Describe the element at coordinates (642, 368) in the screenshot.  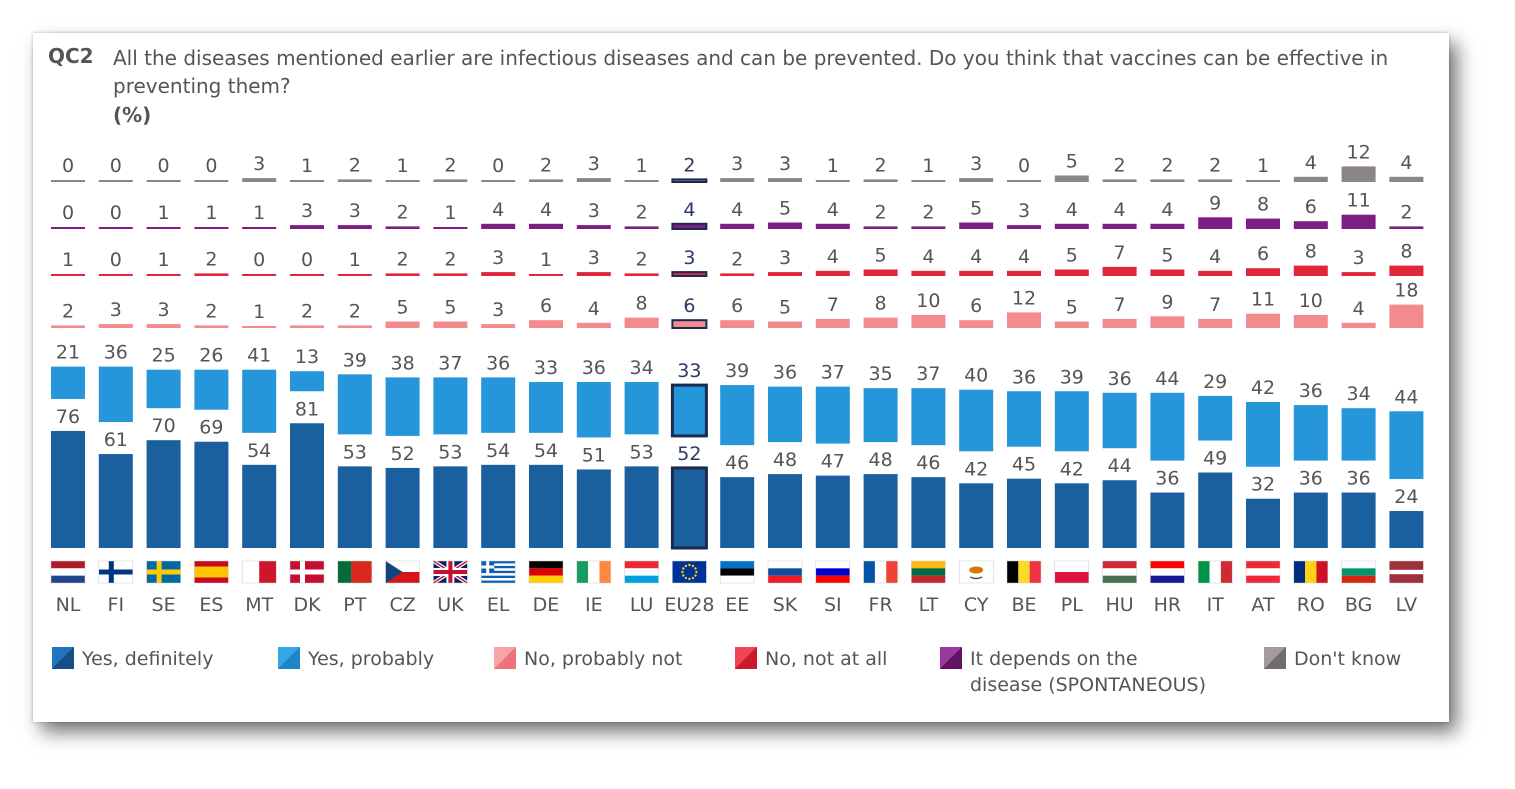
I see `data-label-yes-probably: 34` at that location.